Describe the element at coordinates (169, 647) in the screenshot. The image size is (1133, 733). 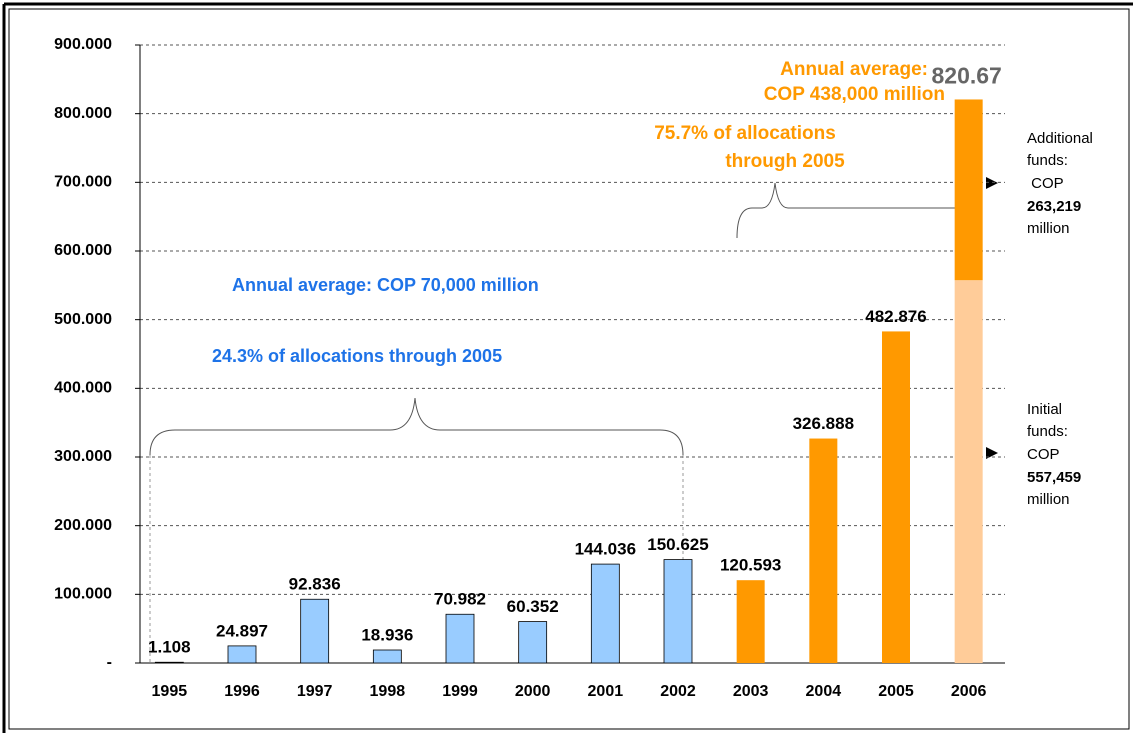
I see `data-label: 1.108` at that location.